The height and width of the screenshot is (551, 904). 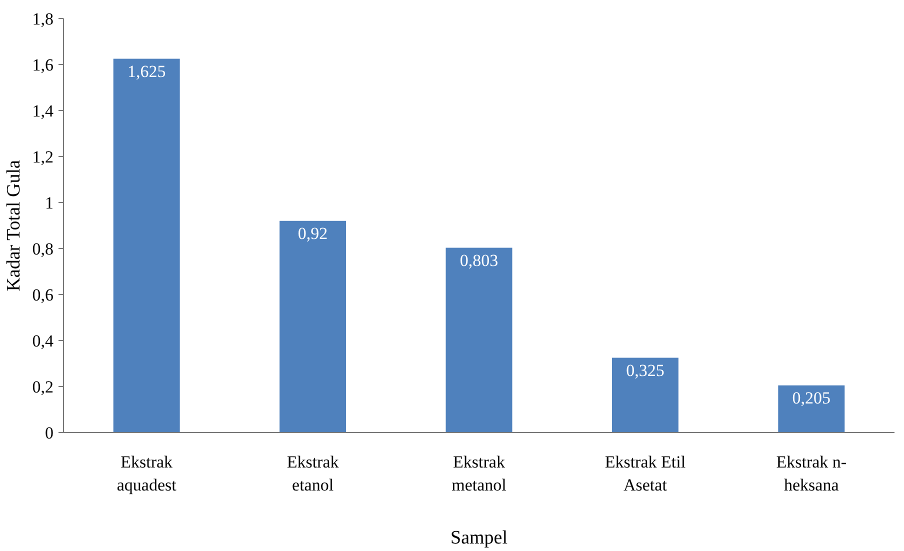 What do you see at coordinates (43, 19) in the screenshot?
I see `y-tick-label: 1,8` at bounding box center [43, 19].